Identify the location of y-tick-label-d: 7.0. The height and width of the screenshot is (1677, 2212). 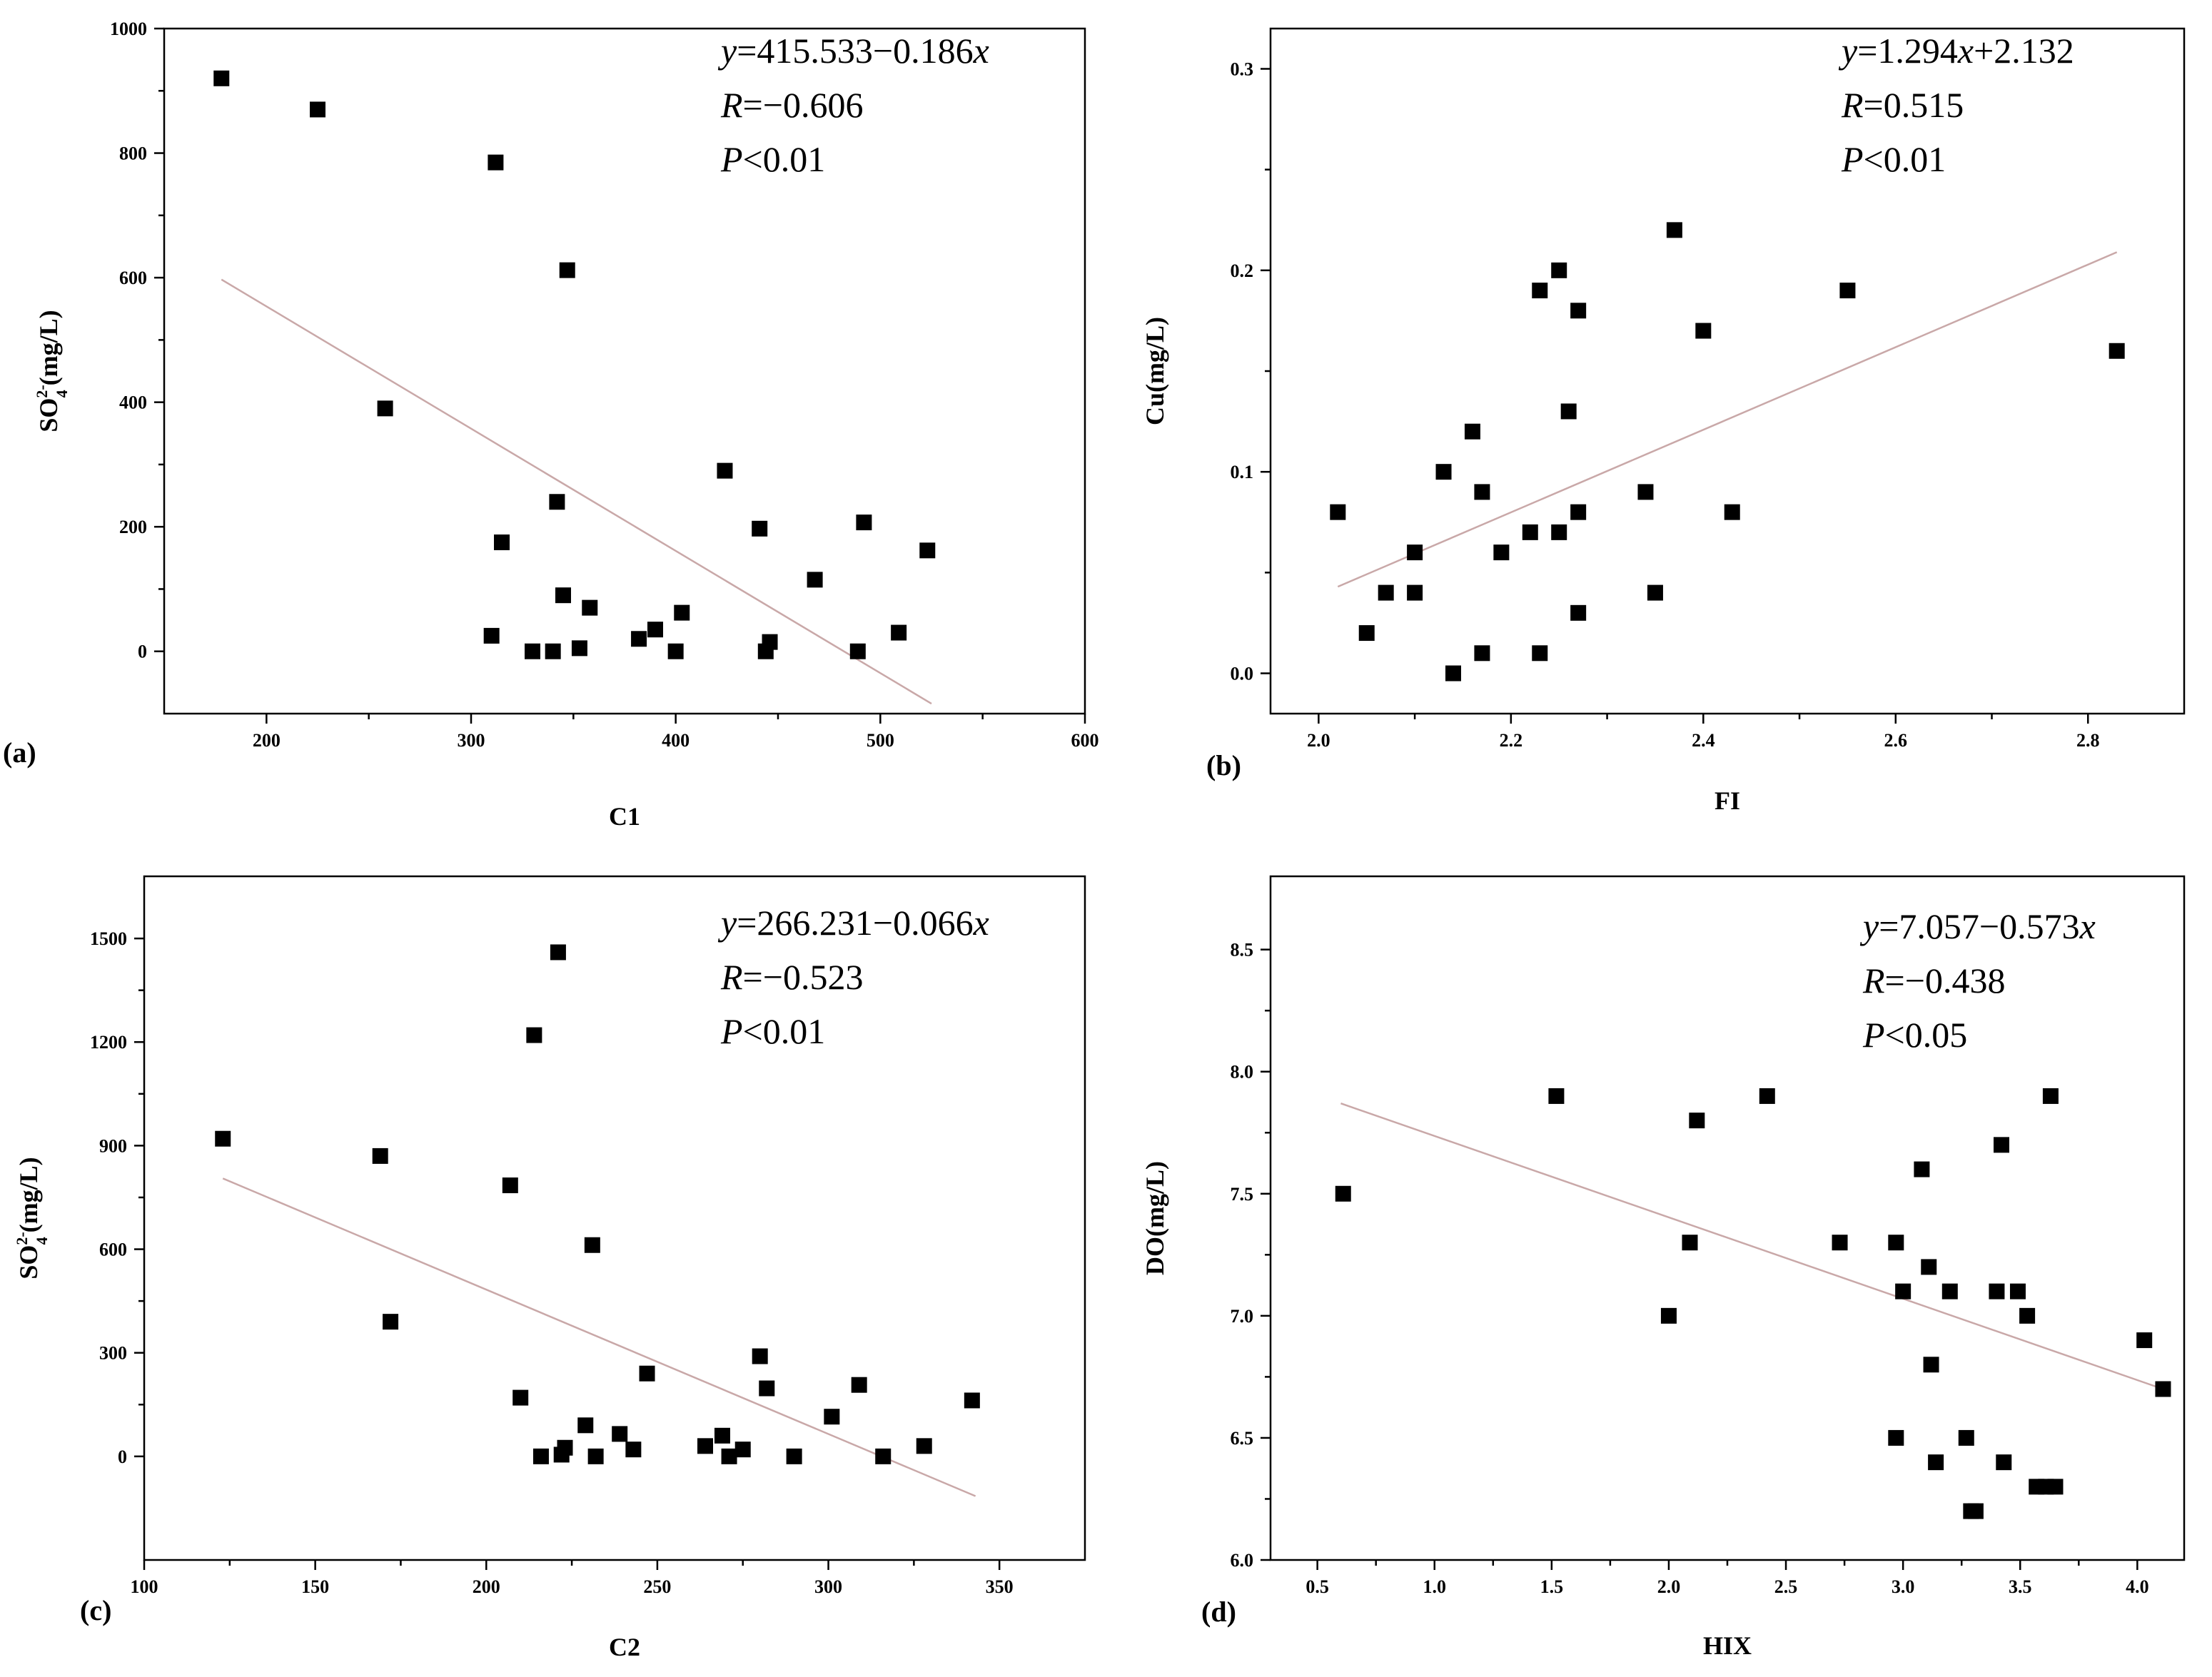
(1242, 1316).